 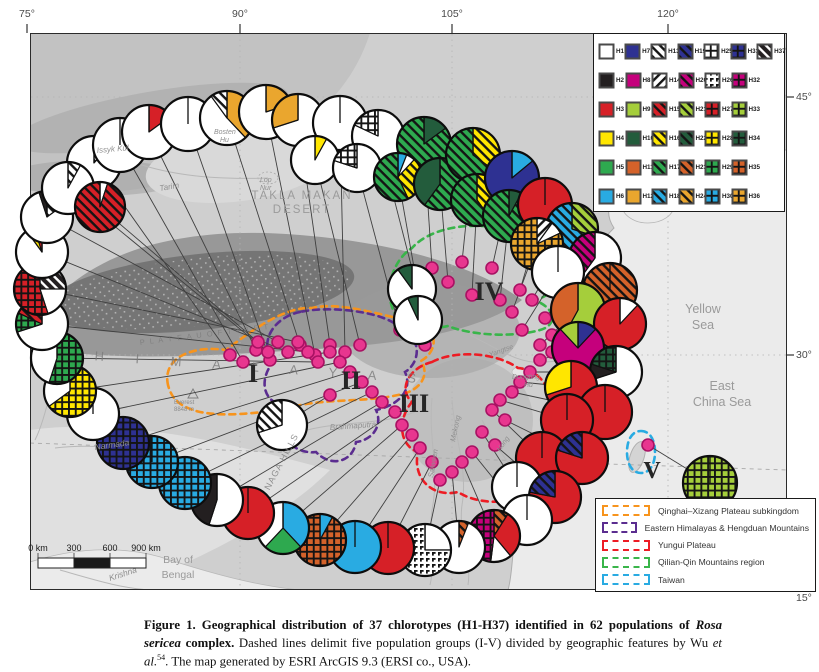 I want to click on group-swatch, so click(x=619, y=528).